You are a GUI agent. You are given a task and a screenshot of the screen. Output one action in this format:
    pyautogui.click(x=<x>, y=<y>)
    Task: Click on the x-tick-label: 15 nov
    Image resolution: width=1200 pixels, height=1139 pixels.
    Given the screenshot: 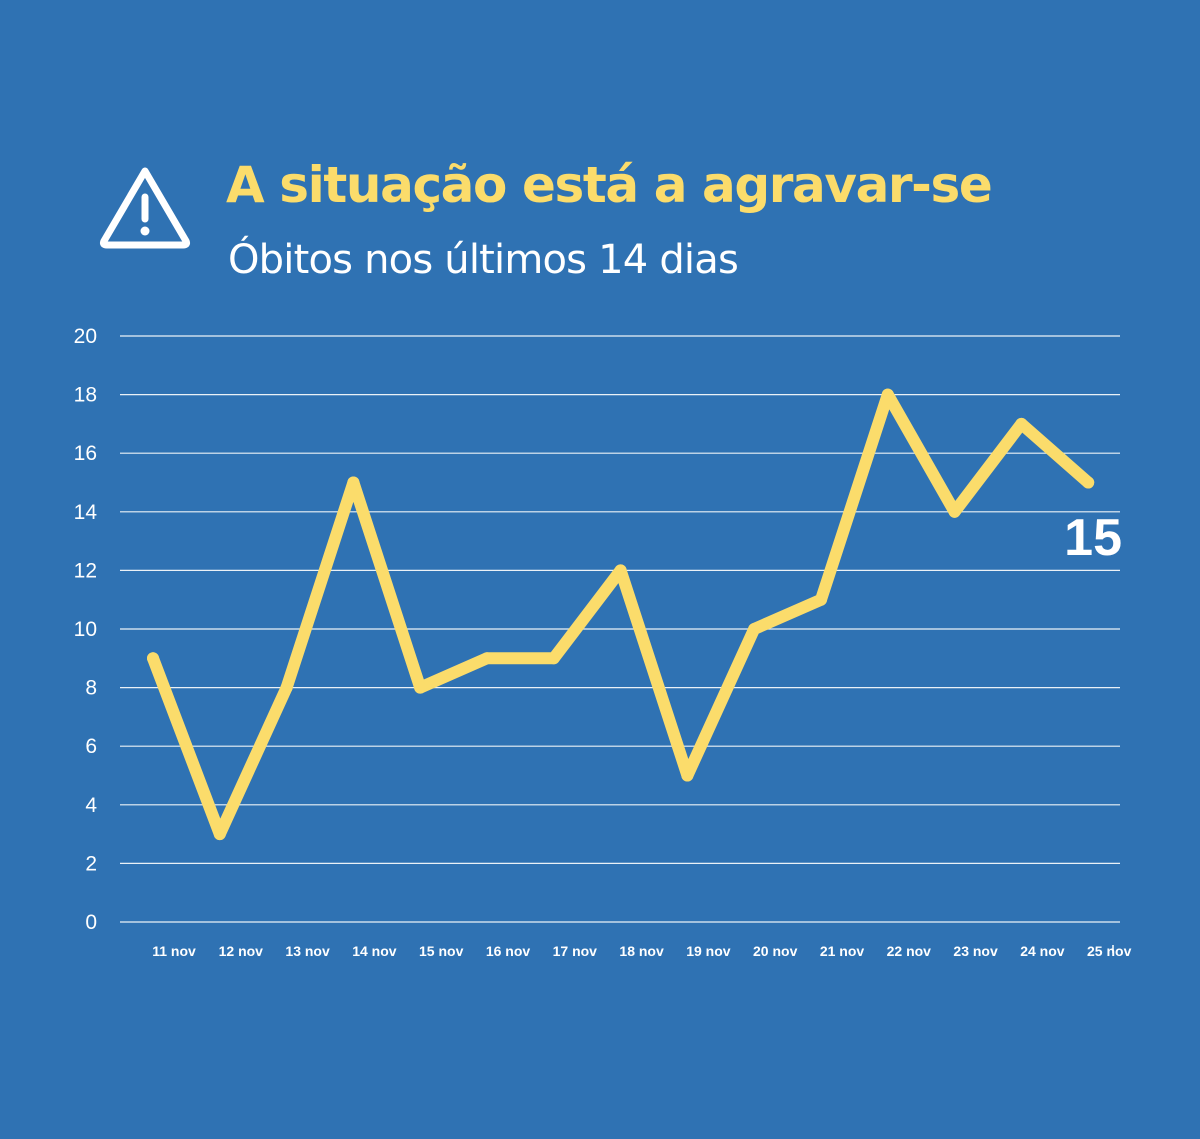 What is the action you would take?
    pyautogui.click(x=441, y=951)
    